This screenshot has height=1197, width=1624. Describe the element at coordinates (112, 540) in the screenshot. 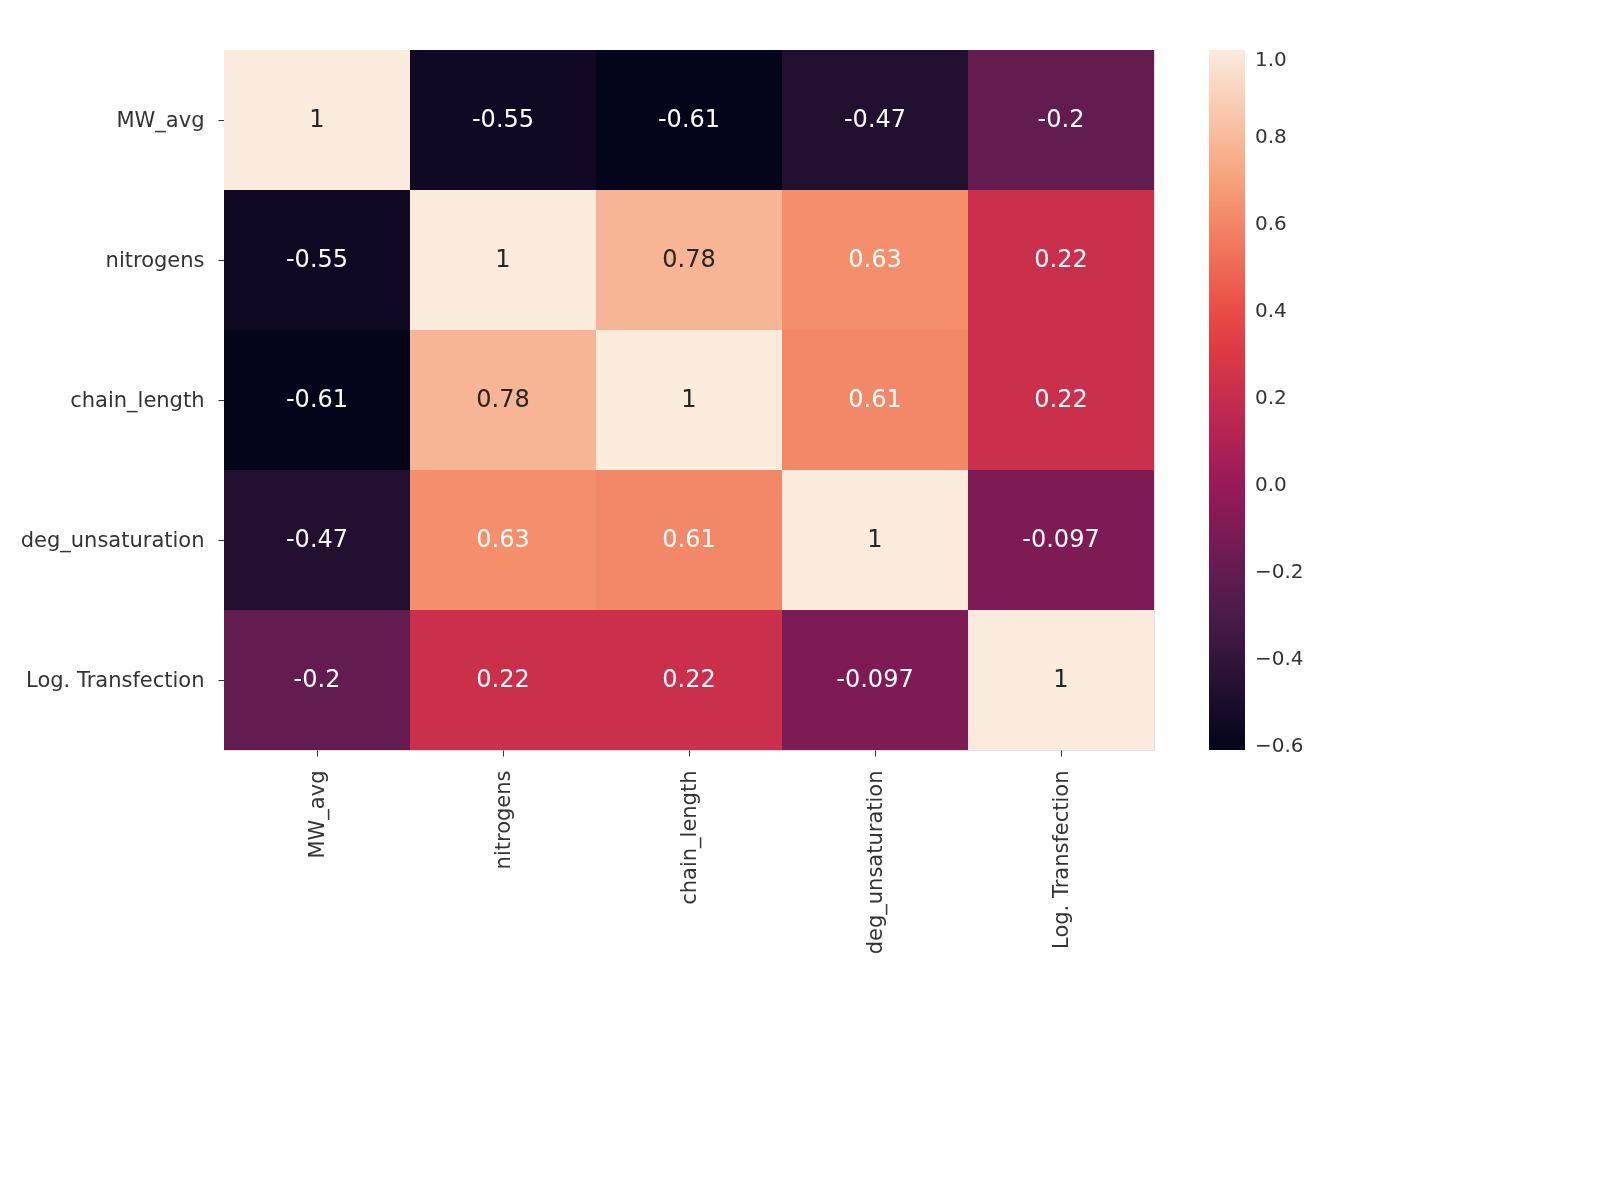

I see `y-tick-label: deg_unsaturation` at that location.